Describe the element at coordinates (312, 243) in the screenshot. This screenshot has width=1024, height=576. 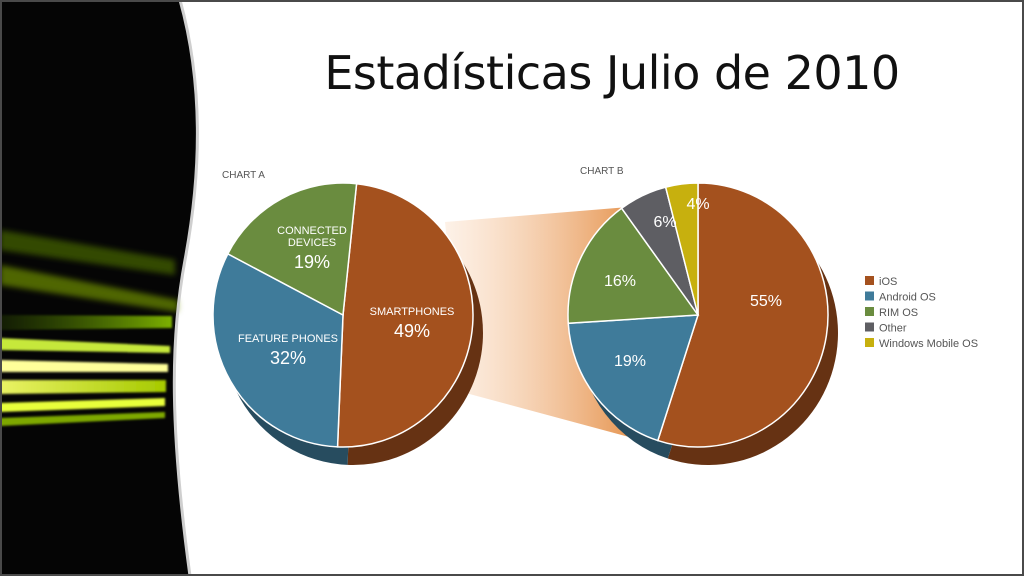
I see `chart-a-slice-name-2: DEVICES` at that location.